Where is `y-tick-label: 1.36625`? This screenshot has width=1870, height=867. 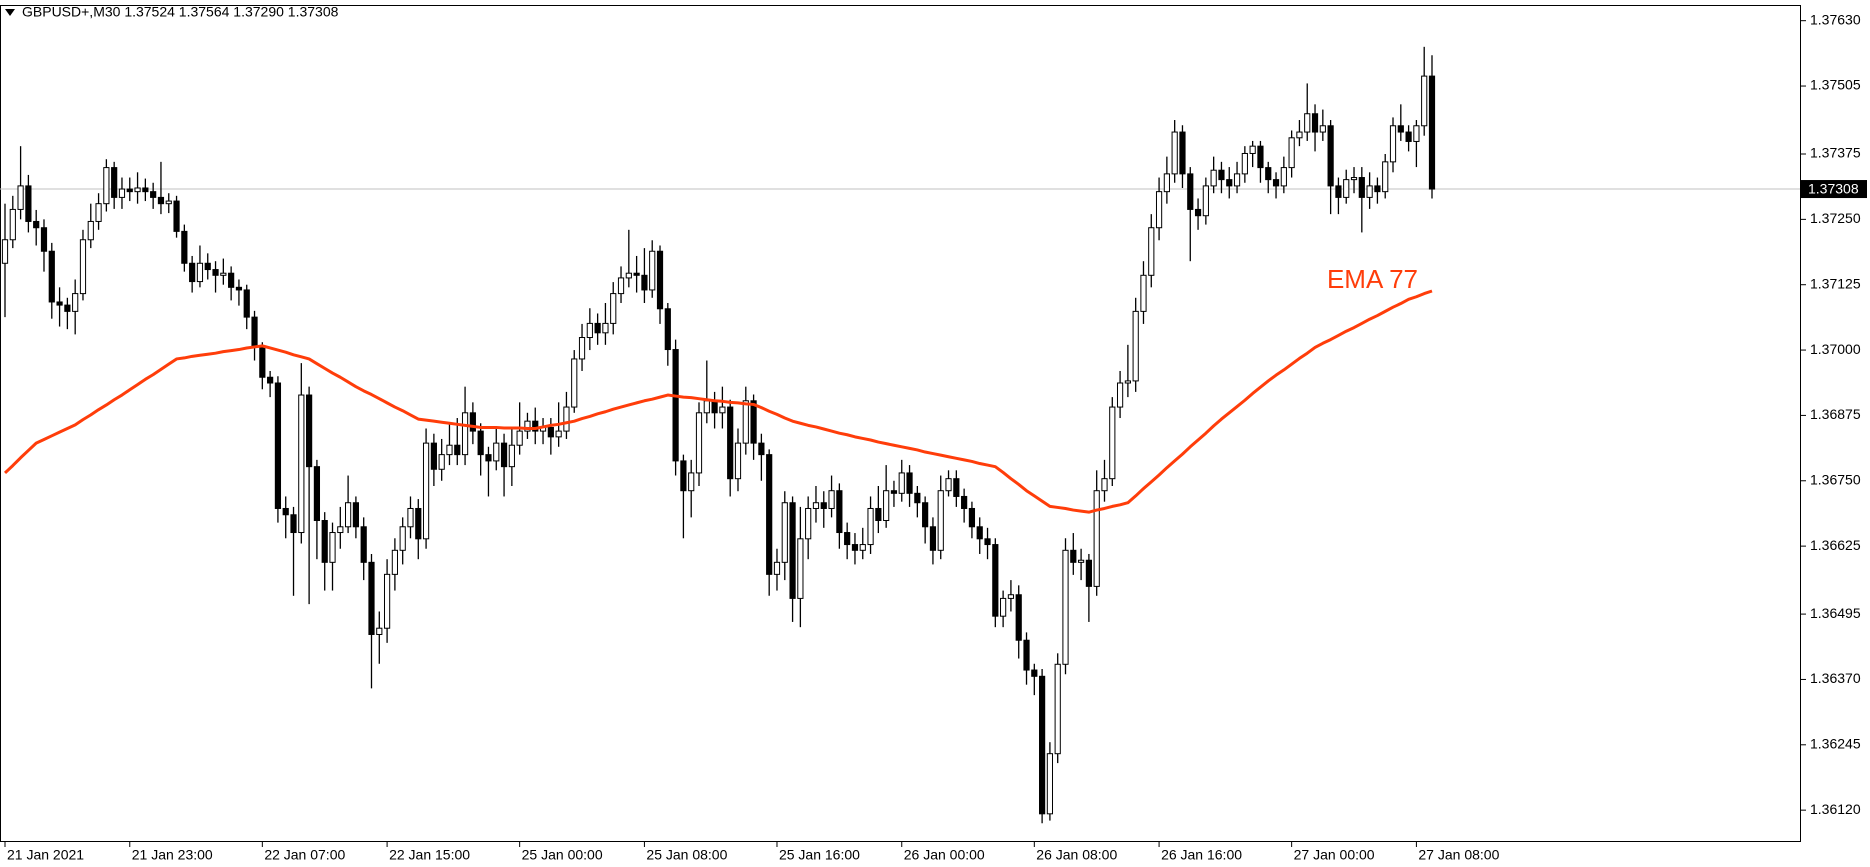
y-tick-label: 1.36625 is located at coordinates (1835, 545).